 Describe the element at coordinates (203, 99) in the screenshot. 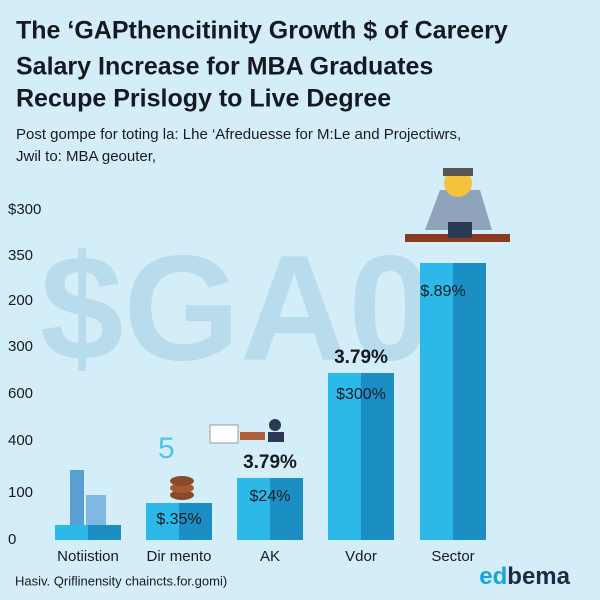

I see `title-line: Recupe Prislogy to Live Degree` at that location.